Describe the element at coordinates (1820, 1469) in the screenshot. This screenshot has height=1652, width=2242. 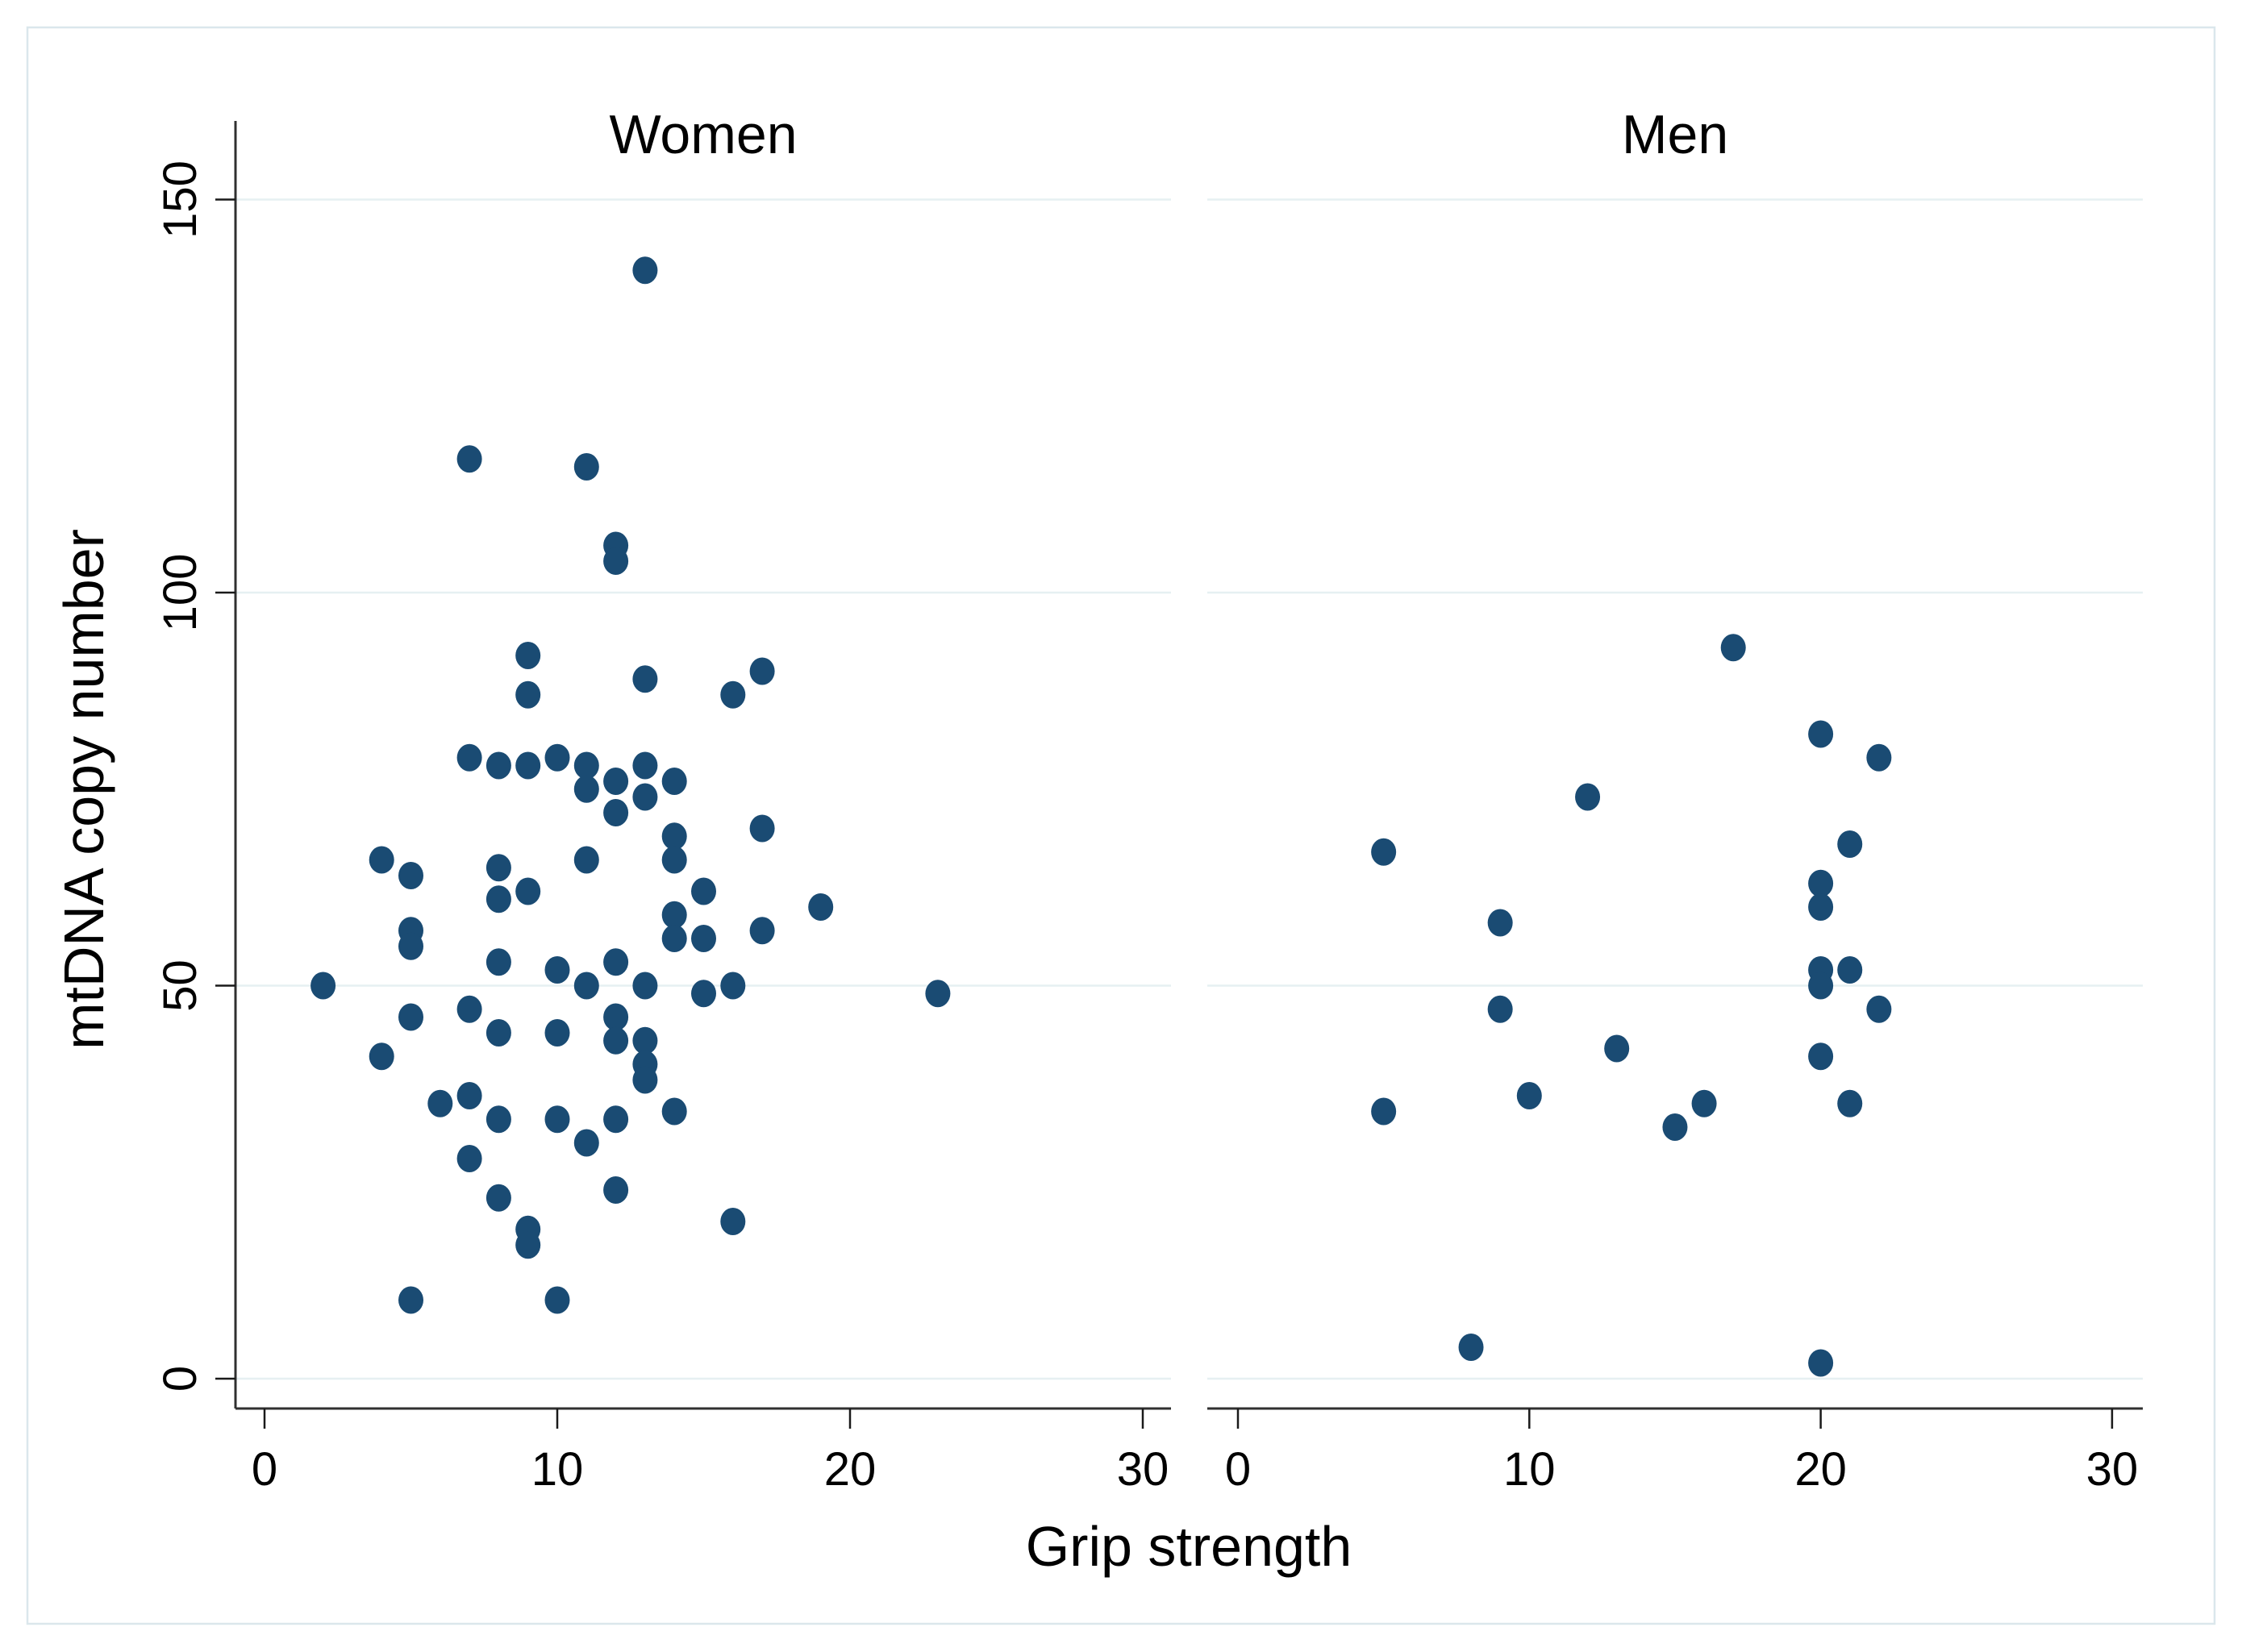
I see `x-tick-label-men-20: 20` at that location.